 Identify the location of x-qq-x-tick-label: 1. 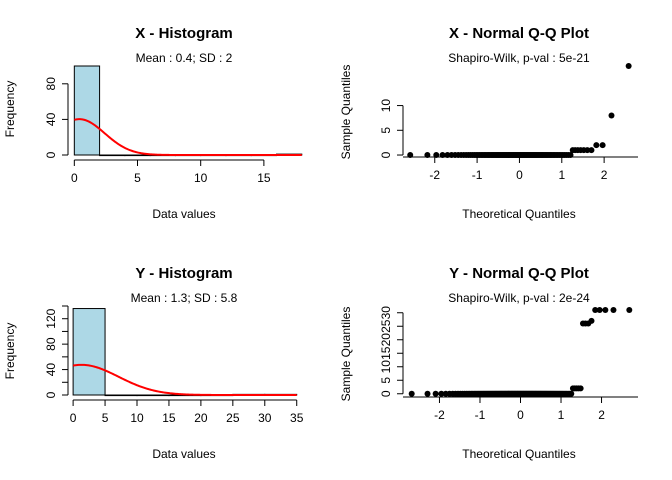
(561, 175).